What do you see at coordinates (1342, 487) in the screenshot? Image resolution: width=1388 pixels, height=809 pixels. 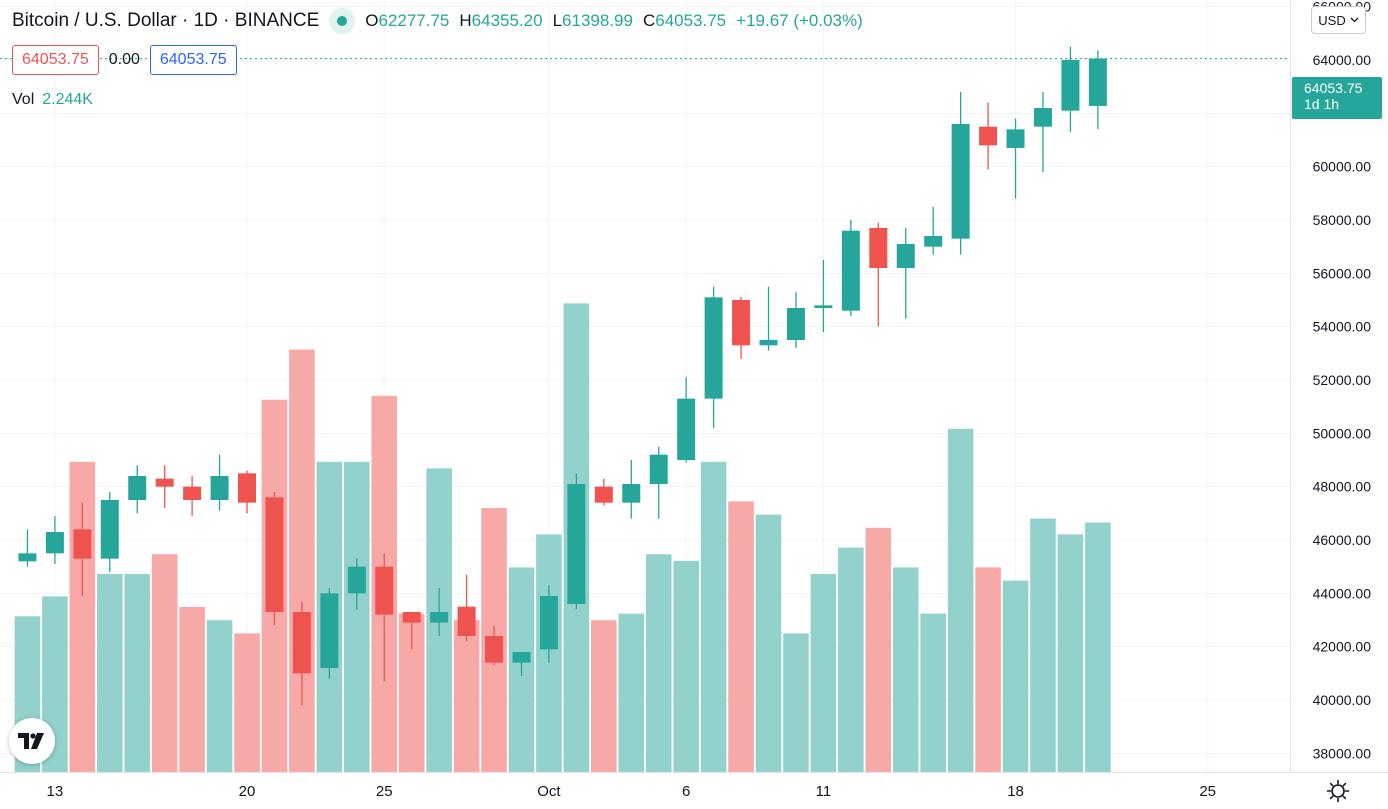 I see `price-tick-label: 48000.00` at bounding box center [1342, 487].